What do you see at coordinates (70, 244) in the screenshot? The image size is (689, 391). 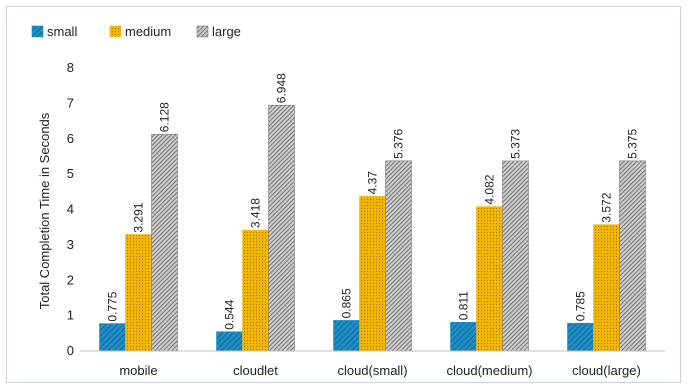 I see `y-tick-label: 3` at bounding box center [70, 244].